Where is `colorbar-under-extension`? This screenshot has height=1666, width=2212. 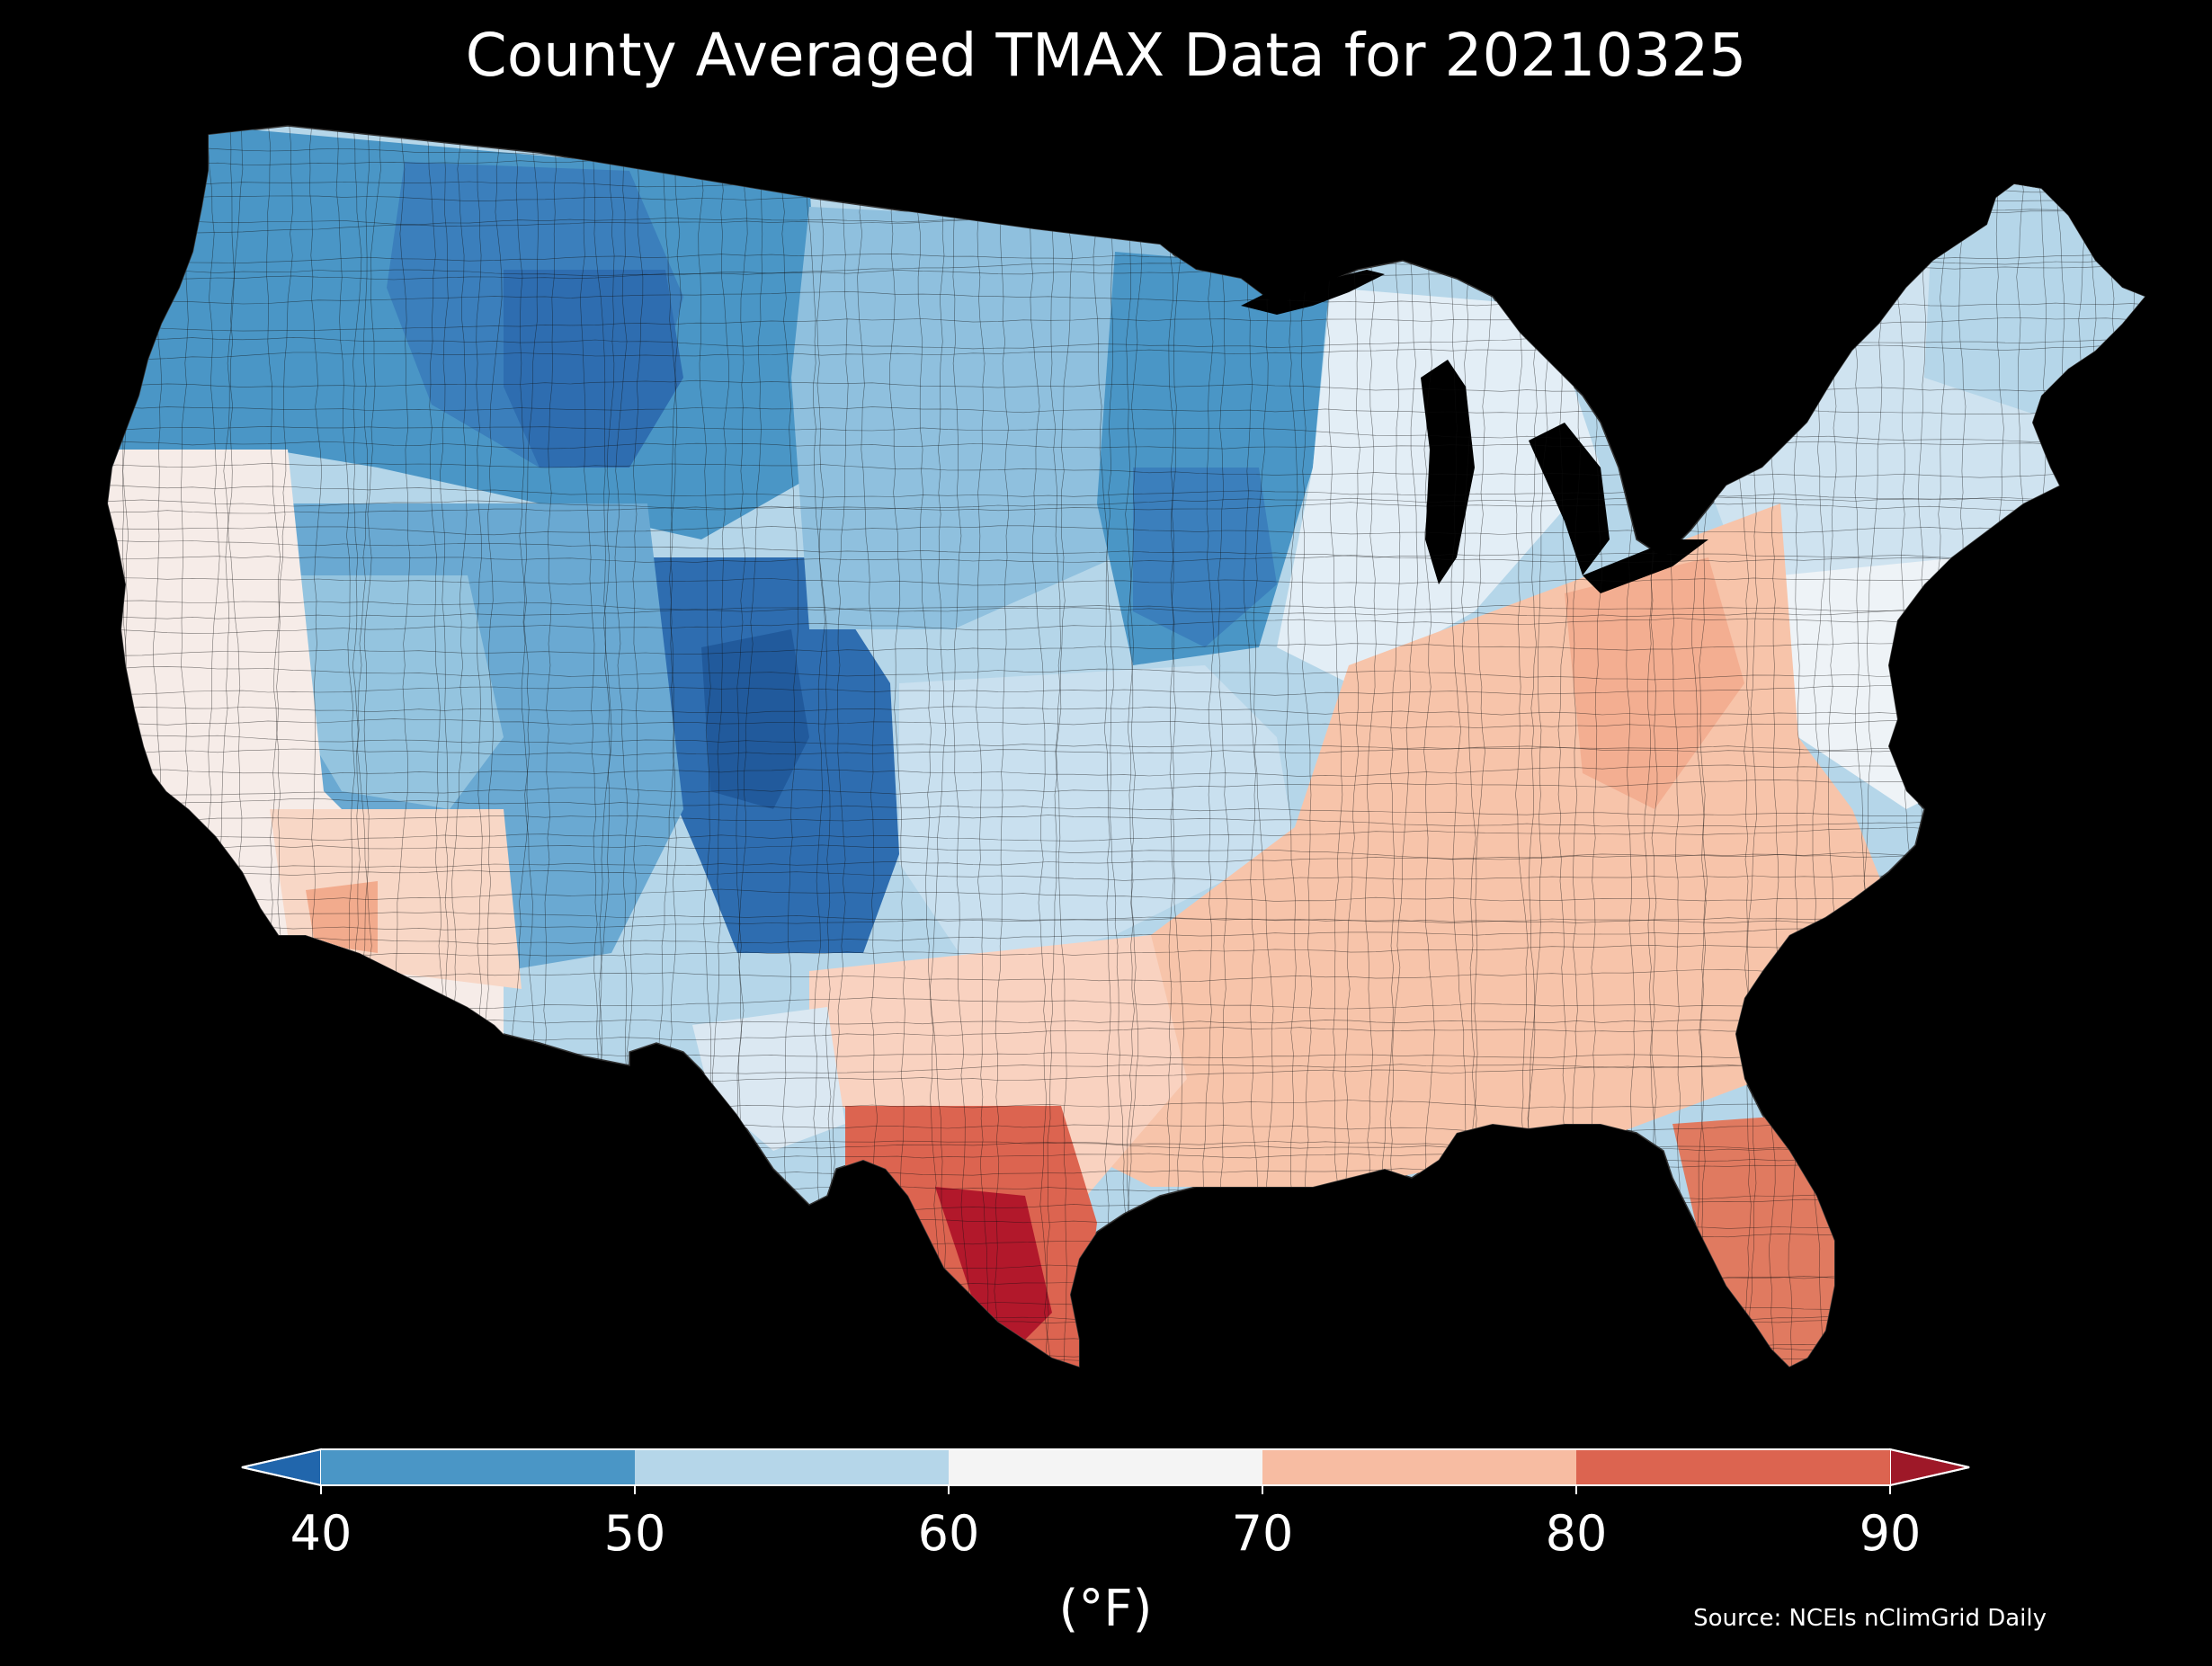
colorbar-under-extension is located at coordinates (281, 1468).